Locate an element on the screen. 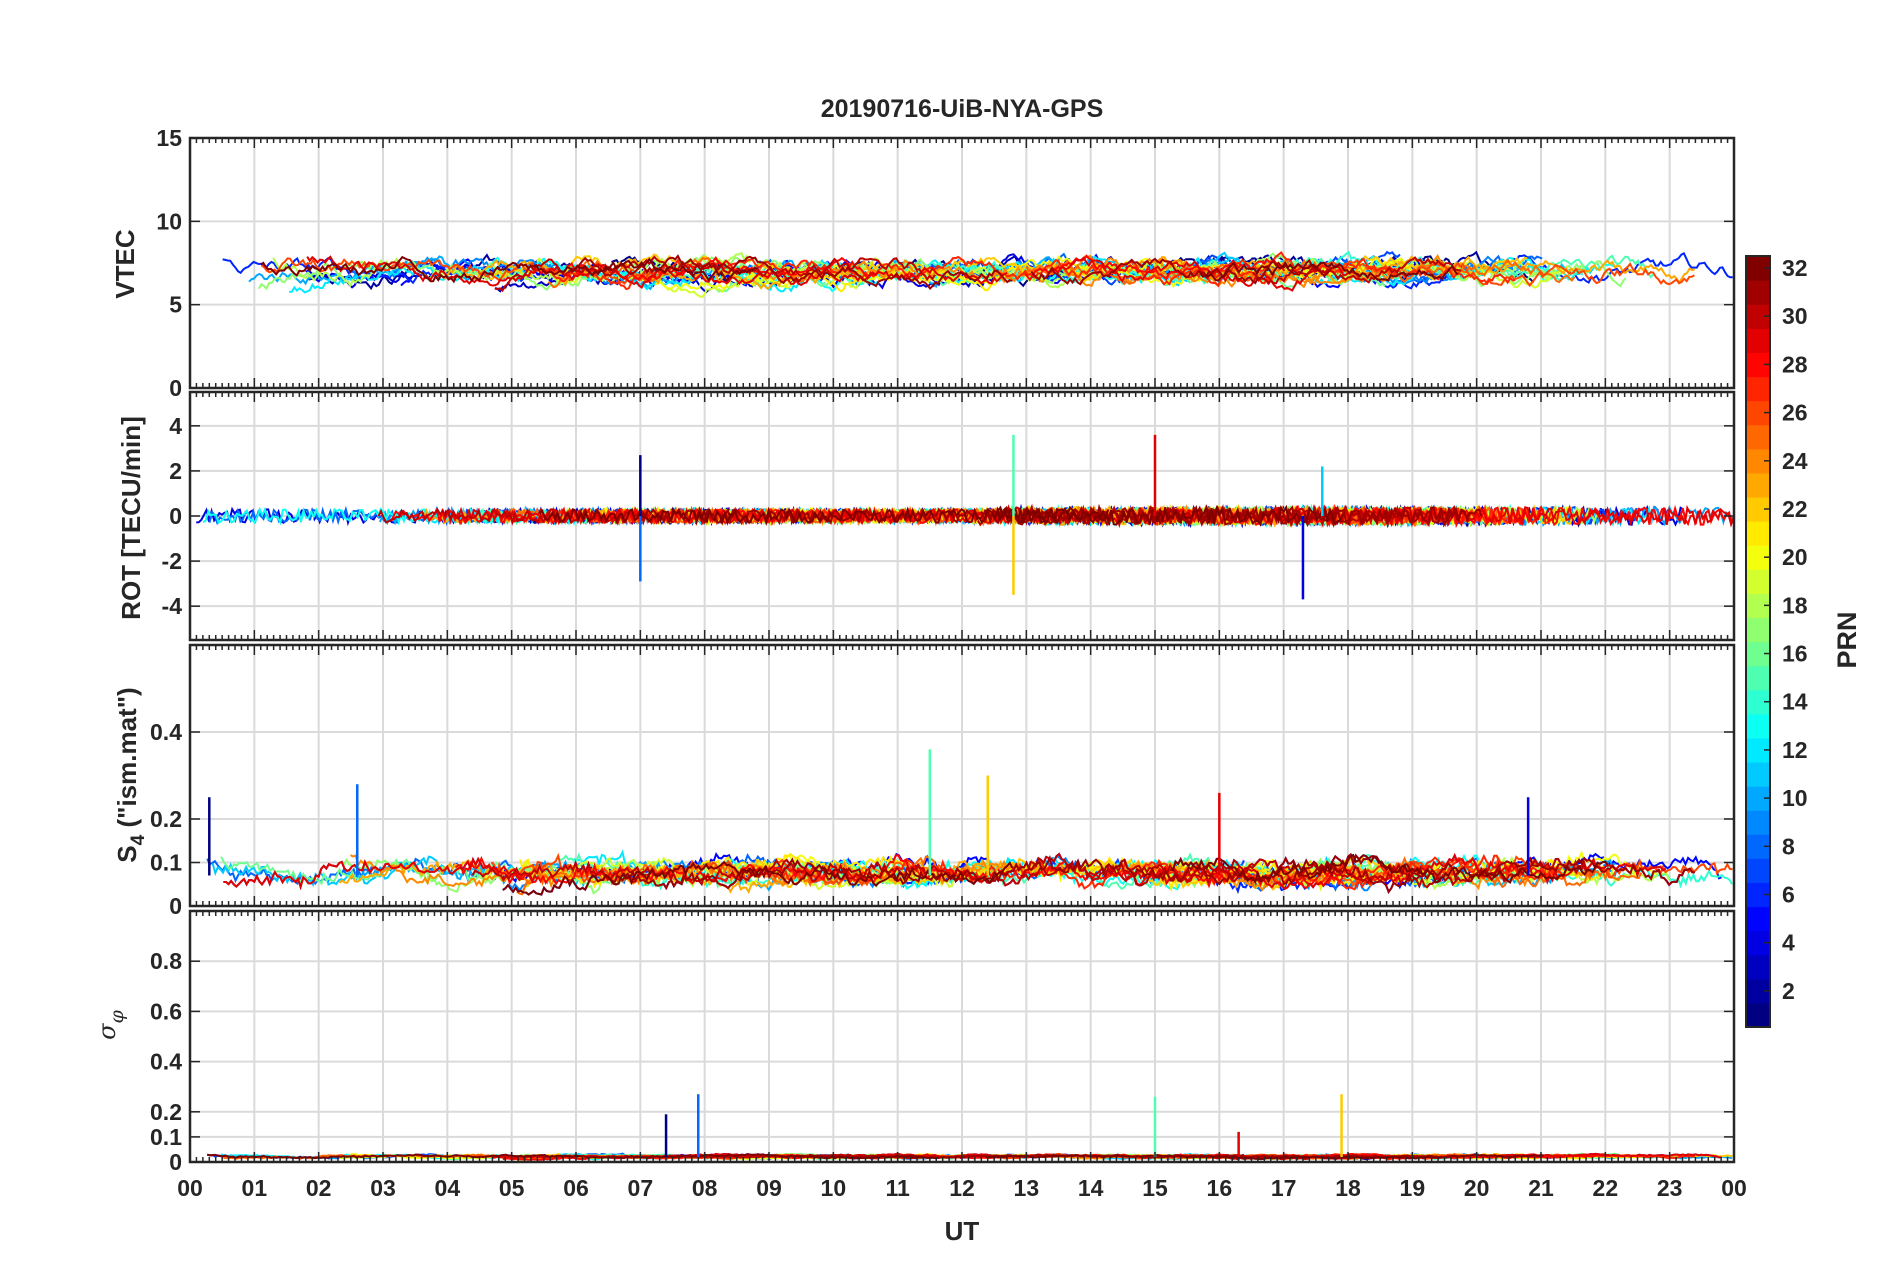  chart-title: 20190716-UiB-NYA-GPS is located at coordinates (962, 109).